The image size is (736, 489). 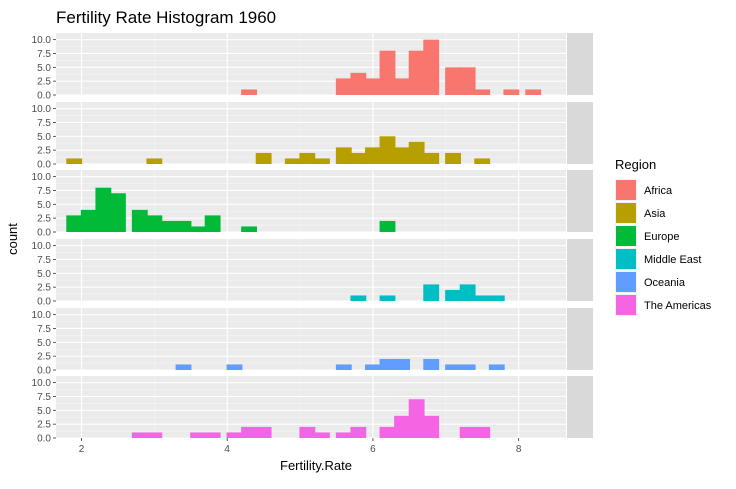 I want to click on legend-label-europe: Europe, so click(x=661, y=237).